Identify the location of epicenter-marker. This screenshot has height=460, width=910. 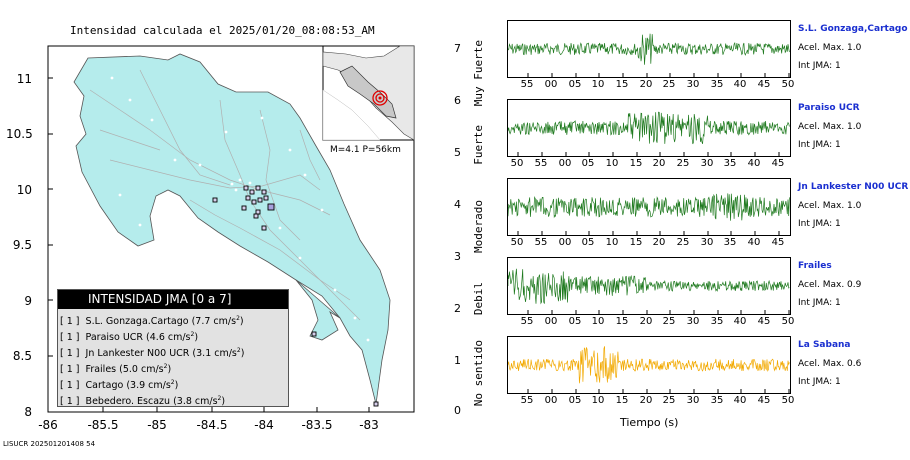
(380, 98).